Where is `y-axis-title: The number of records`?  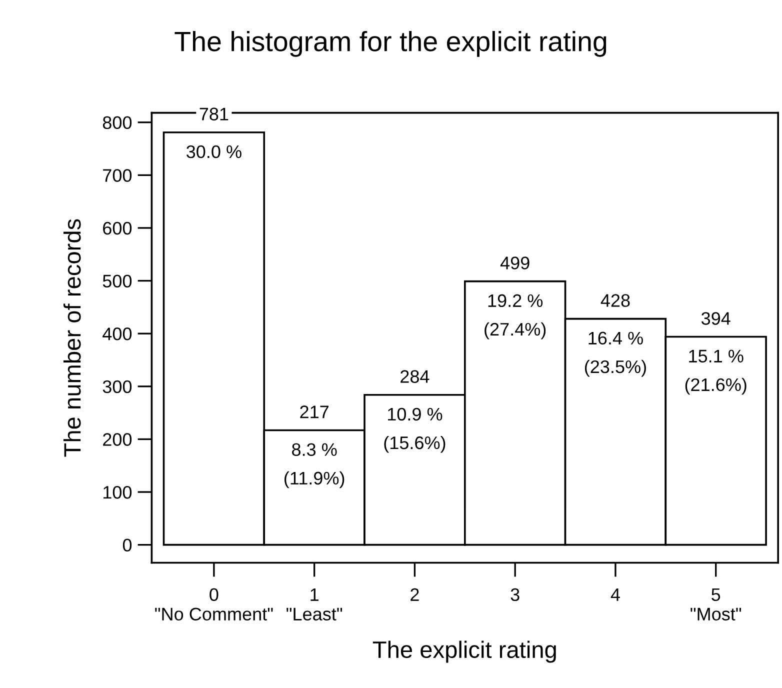 y-axis-title: The number of records is located at coordinates (72, 338).